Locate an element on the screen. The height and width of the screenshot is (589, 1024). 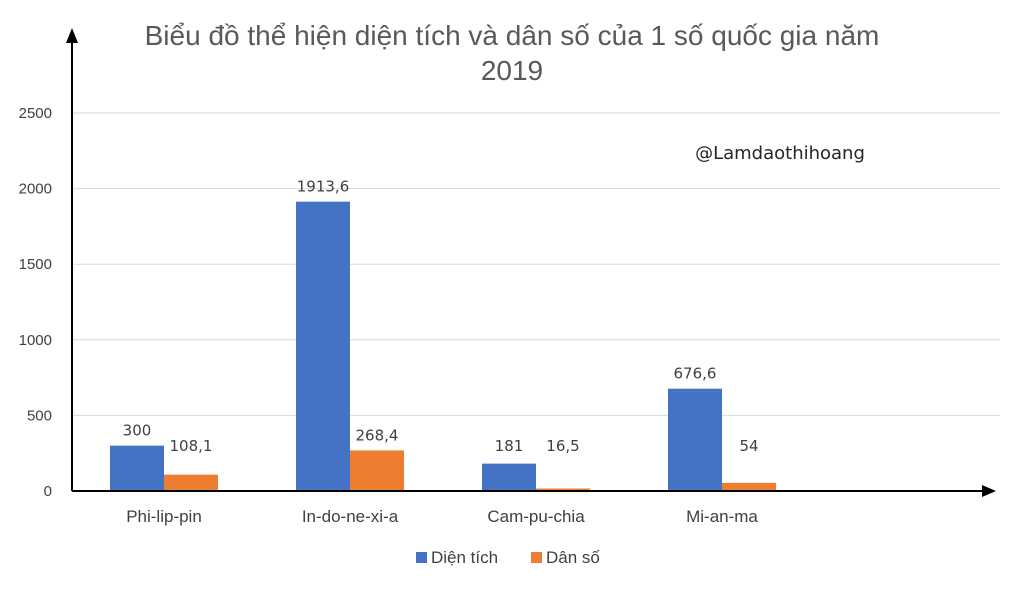
x-category-label: In-do-ne-xi-a is located at coordinates (350, 516).